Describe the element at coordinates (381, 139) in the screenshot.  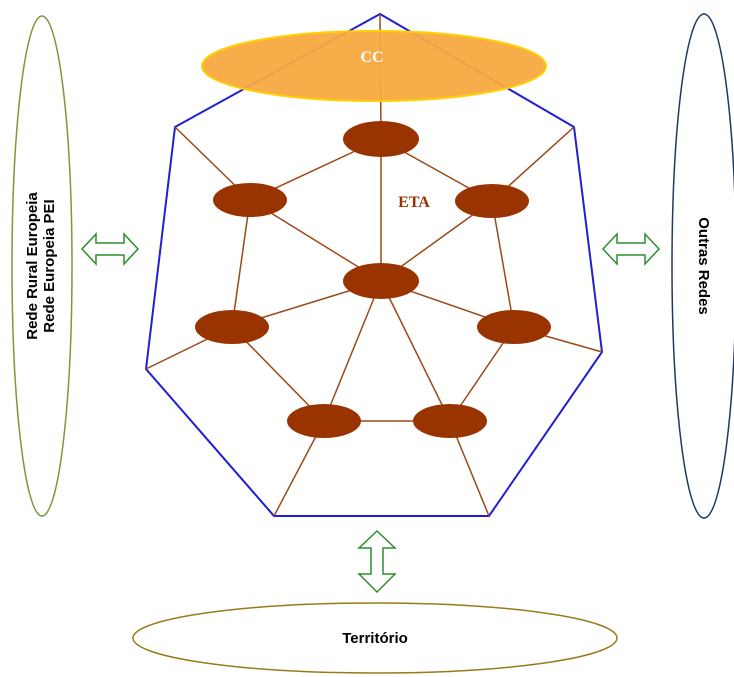
I see `node-top` at that location.